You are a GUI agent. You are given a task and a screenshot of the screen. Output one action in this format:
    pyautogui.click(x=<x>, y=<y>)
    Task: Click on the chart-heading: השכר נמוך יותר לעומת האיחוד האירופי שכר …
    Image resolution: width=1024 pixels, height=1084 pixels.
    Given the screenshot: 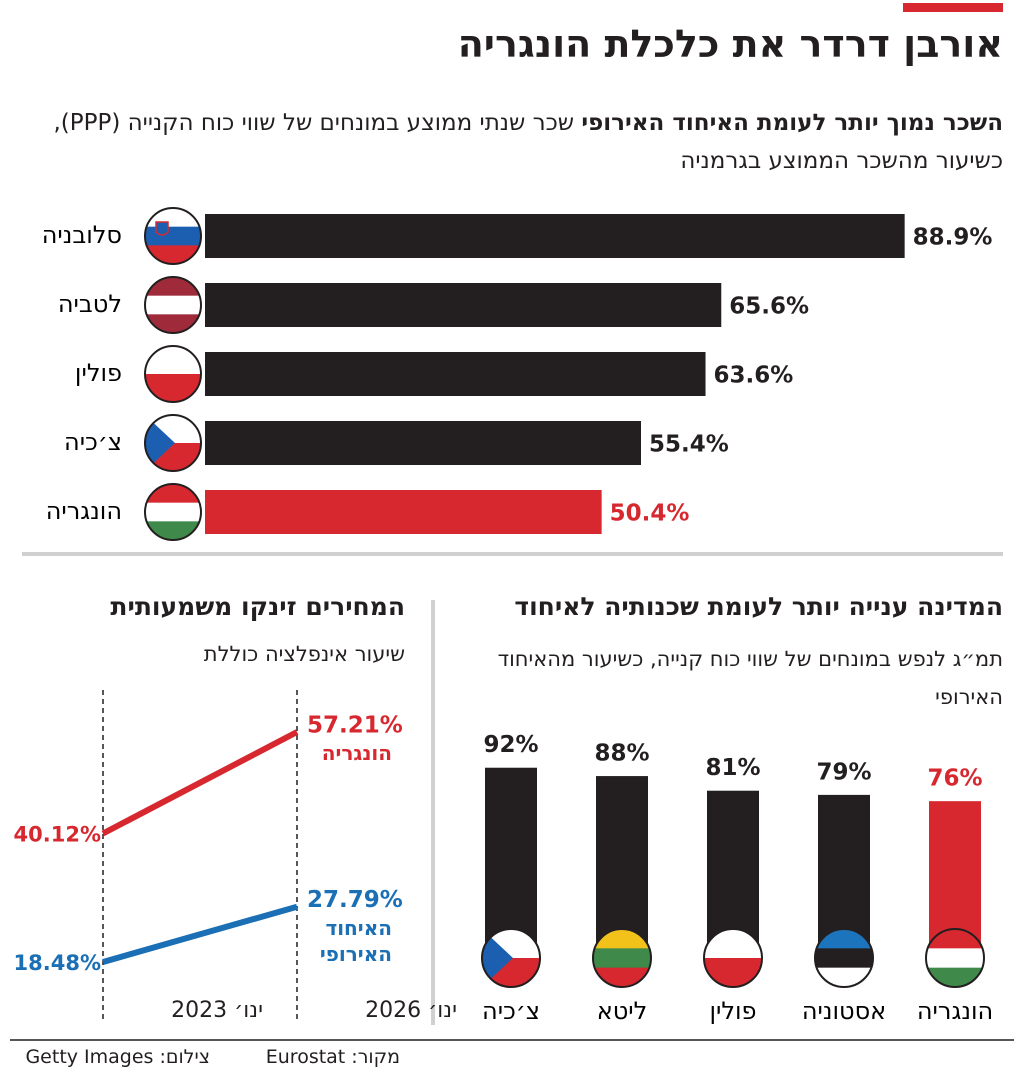 What is the action you would take?
    pyautogui.click(x=510, y=142)
    